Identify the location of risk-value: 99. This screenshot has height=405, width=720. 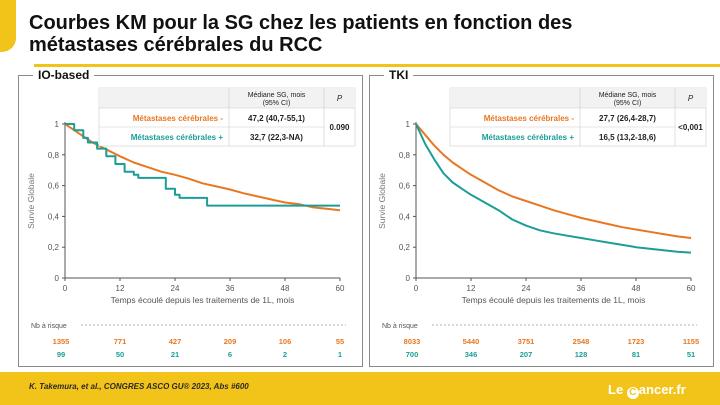
(61, 354).